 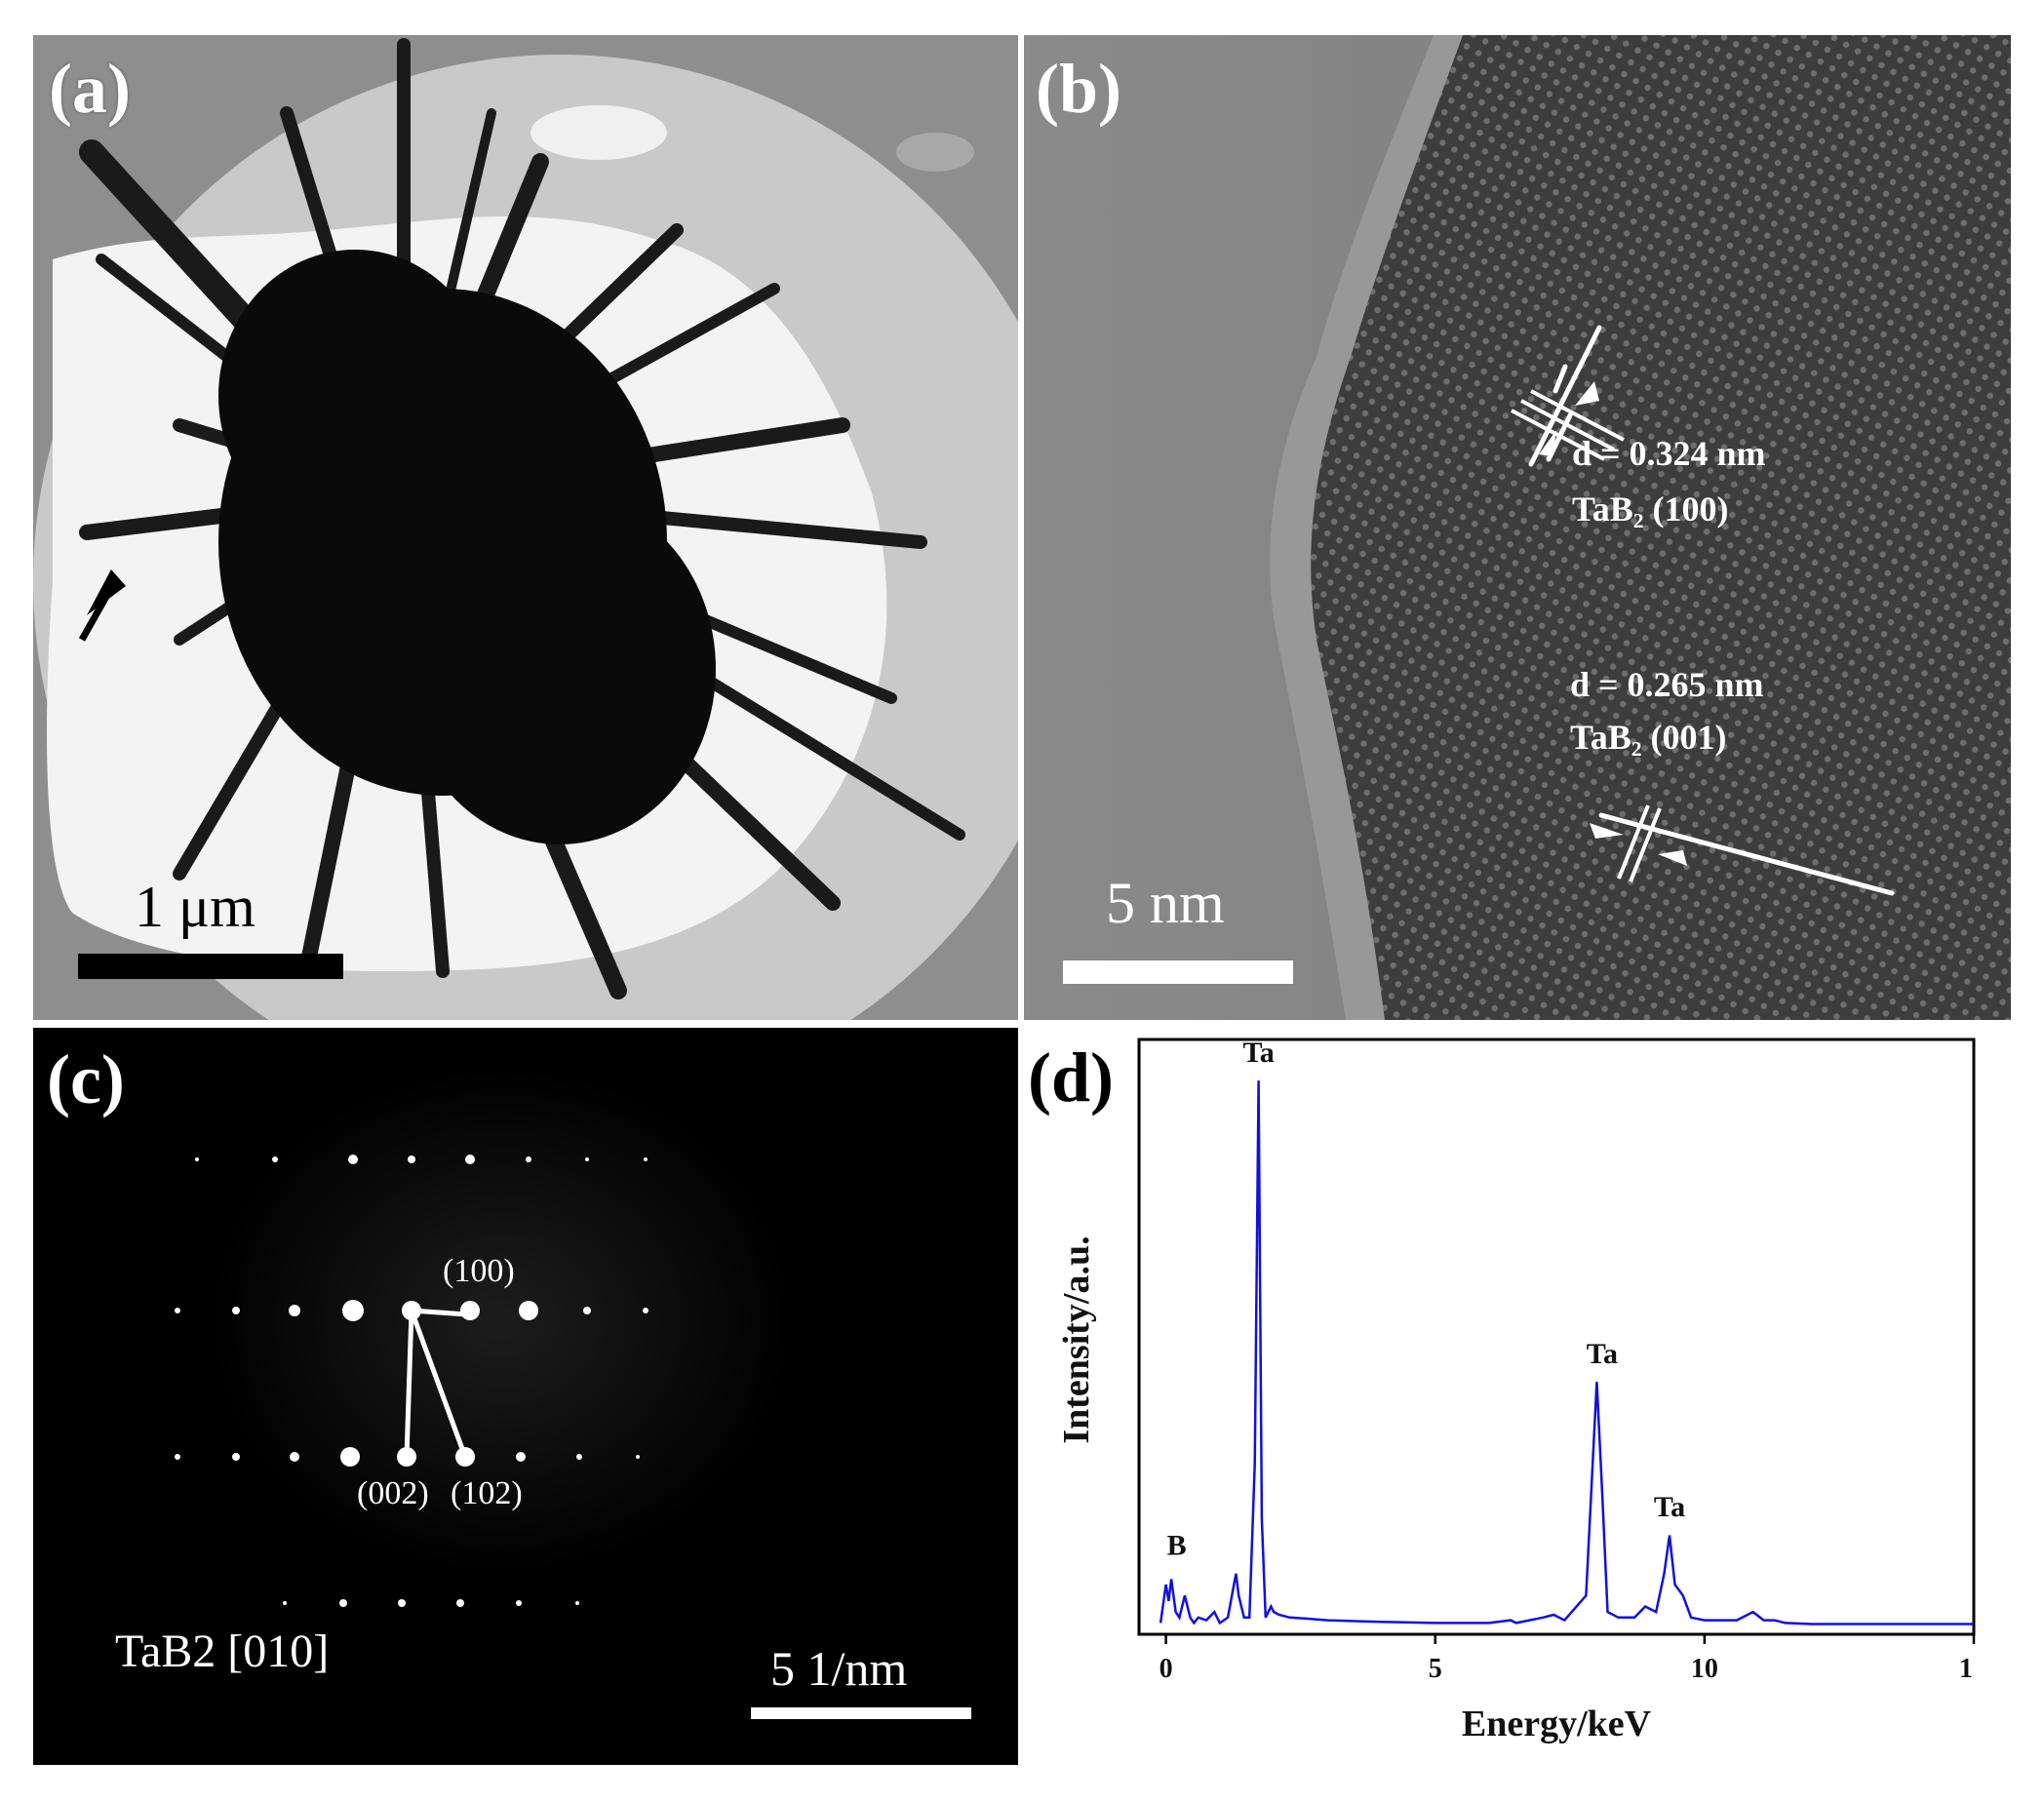 I want to click on spot-label-100: (100), so click(x=479, y=1271).